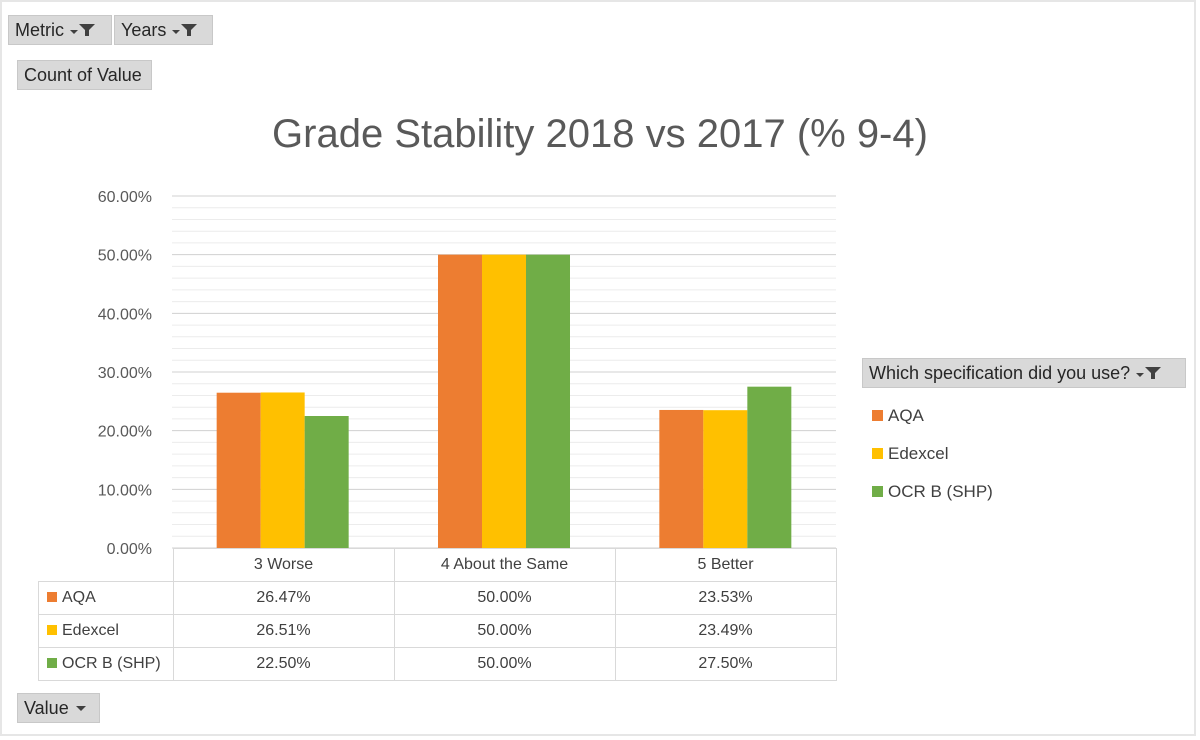 This screenshot has width=1200, height=740. I want to click on value-axis-field-label: Value, so click(46, 707).